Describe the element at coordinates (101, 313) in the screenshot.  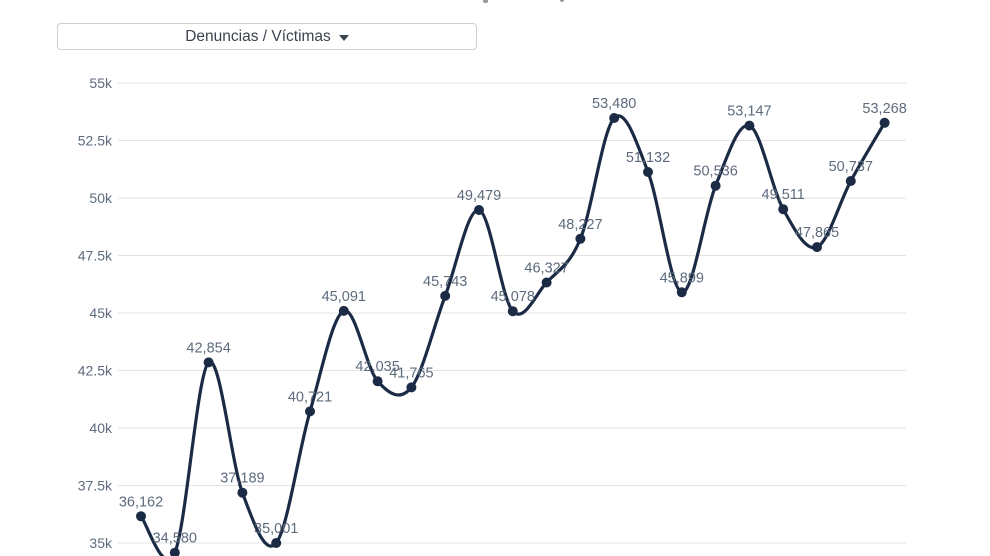
I see `y-axis-tick-label: 45k` at that location.